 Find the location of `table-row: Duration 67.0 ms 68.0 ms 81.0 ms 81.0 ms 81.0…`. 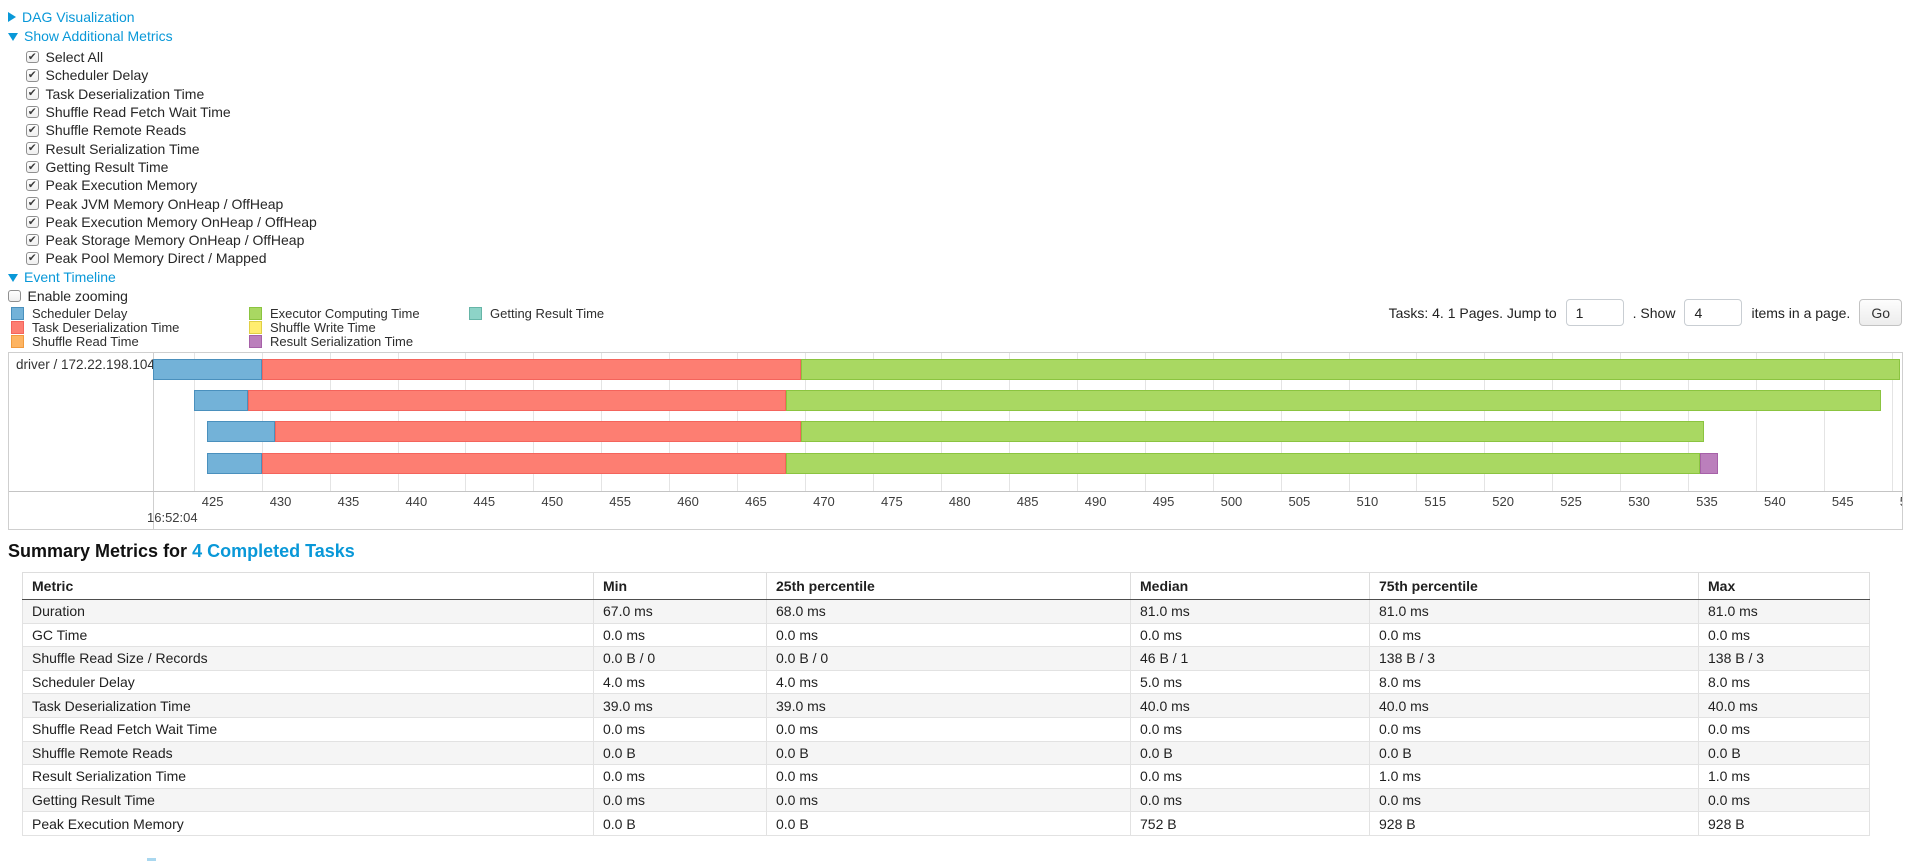

table-row: Duration 67.0 ms 68.0 ms 81.0 ms 81.0 ms 81.0… is located at coordinates (946, 611).